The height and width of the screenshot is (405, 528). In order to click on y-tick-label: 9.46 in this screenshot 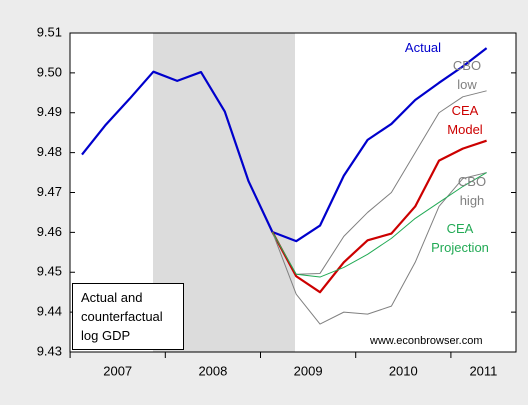, I will do `click(49, 231)`.